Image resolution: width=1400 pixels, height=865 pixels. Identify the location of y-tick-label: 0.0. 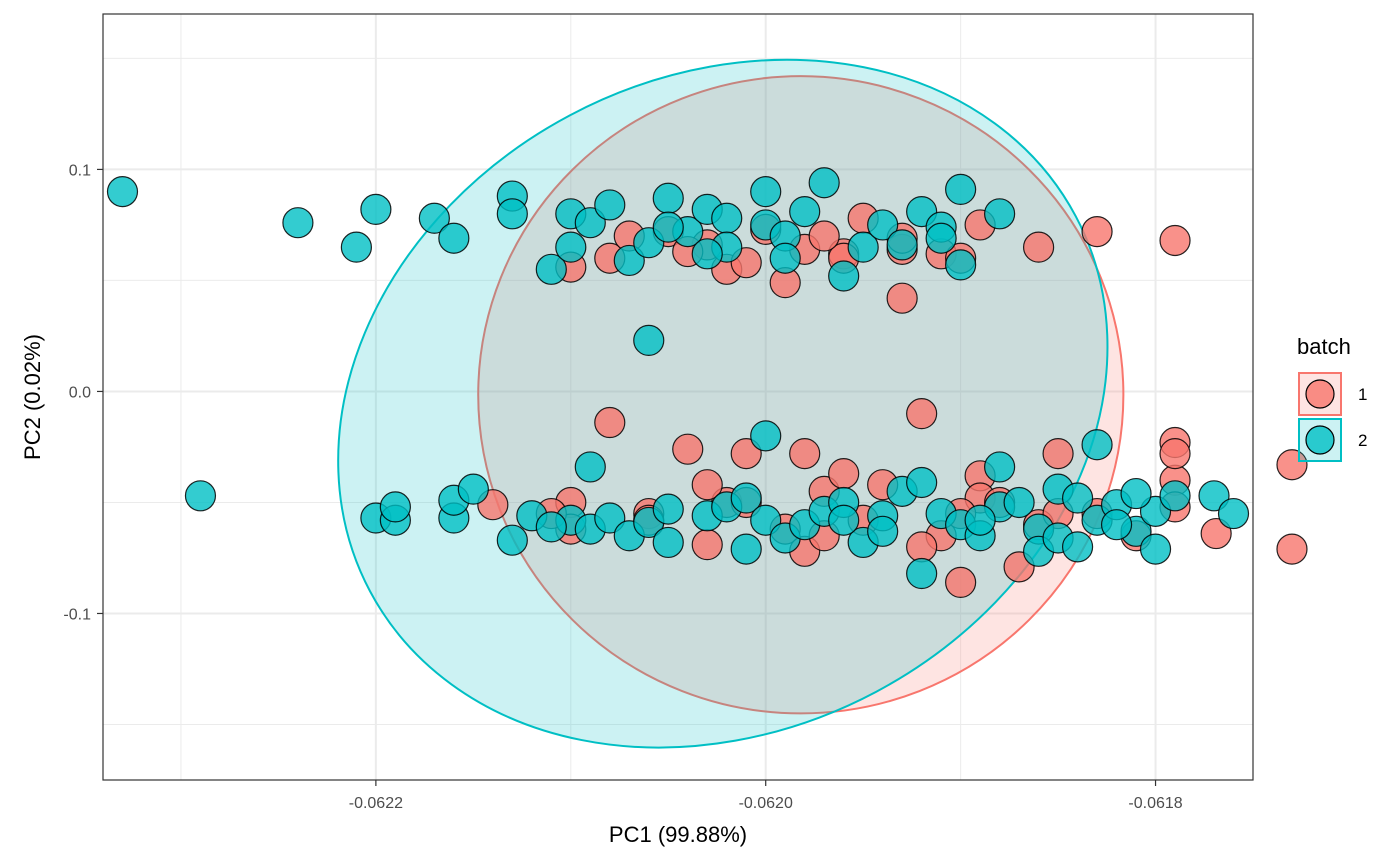
(80, 392).